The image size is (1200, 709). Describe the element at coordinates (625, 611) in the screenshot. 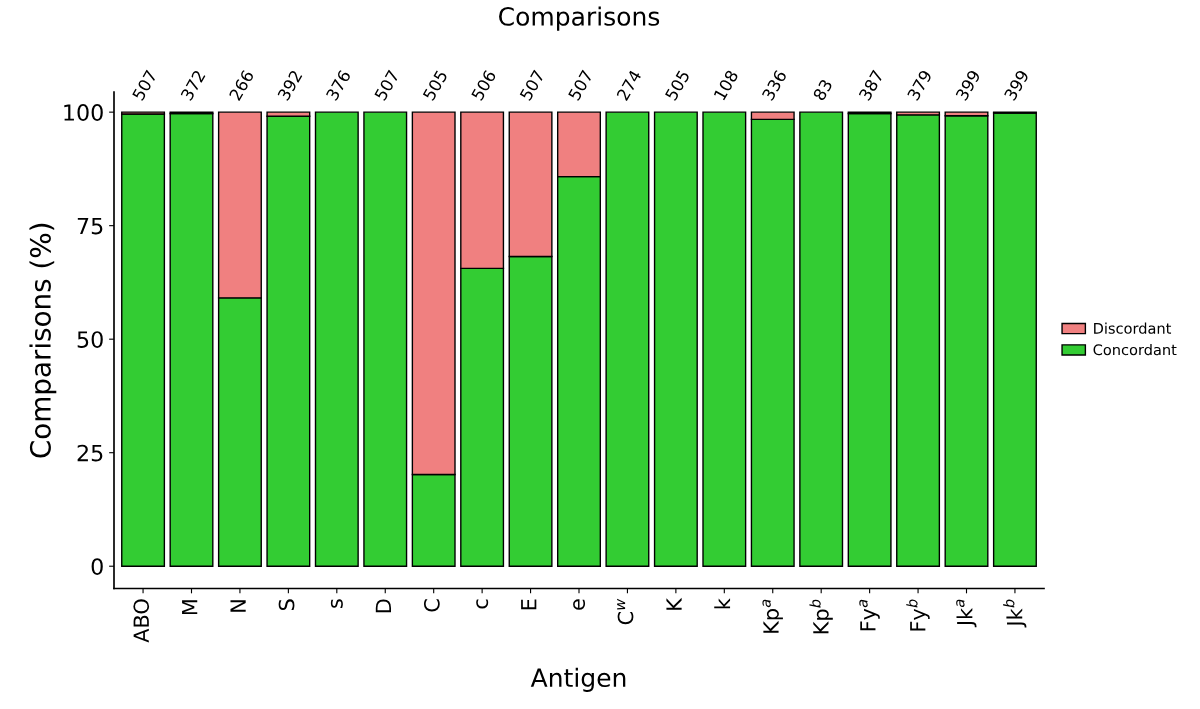

I see `x-tick-label: C$^{w}$` at that location.